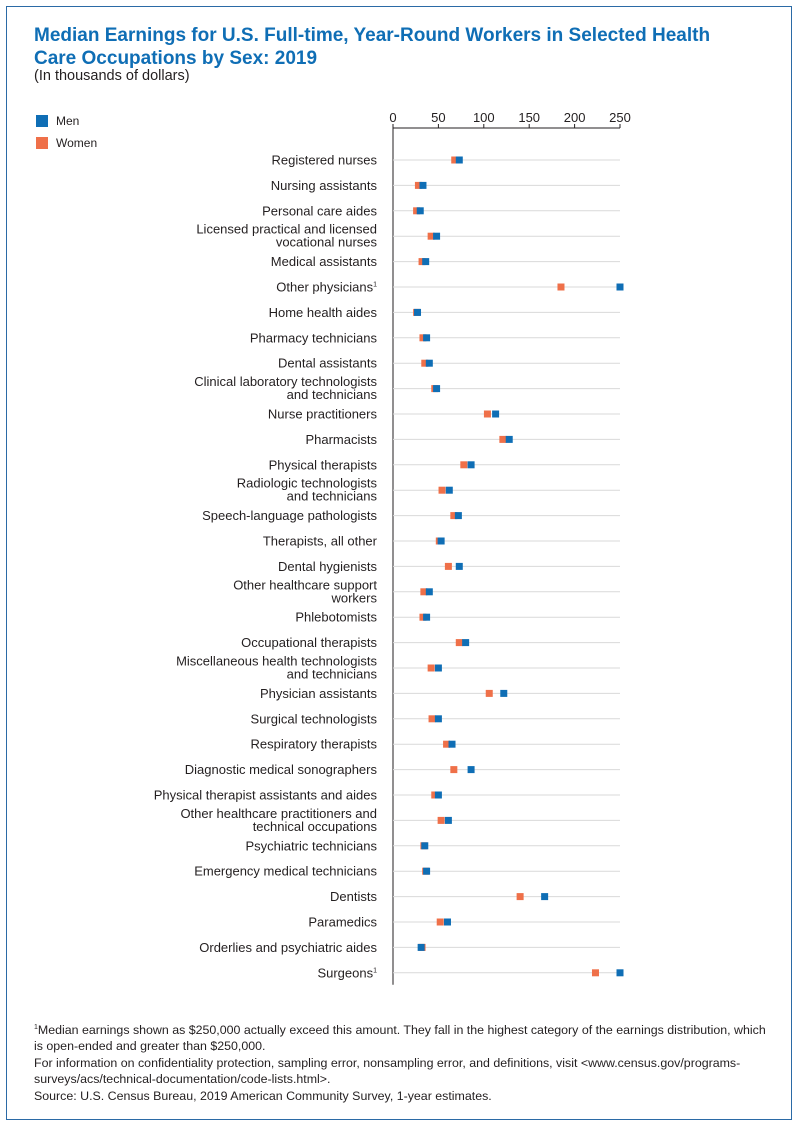 The image size is (800, 1128). I want to click on row-label: Emergency medical technicians, so click(285, 871).